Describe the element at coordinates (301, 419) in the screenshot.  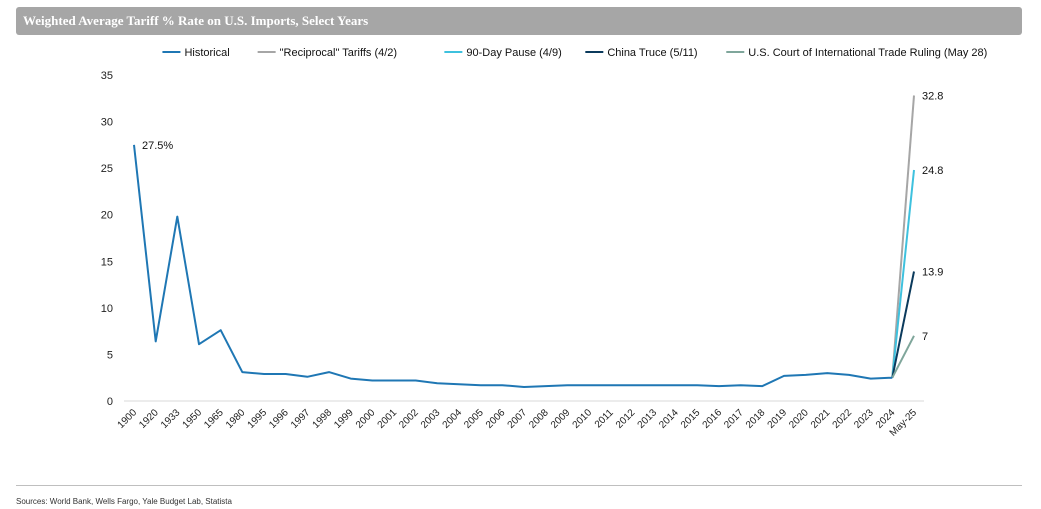
I see `x-tick-label: 1997` at that location.